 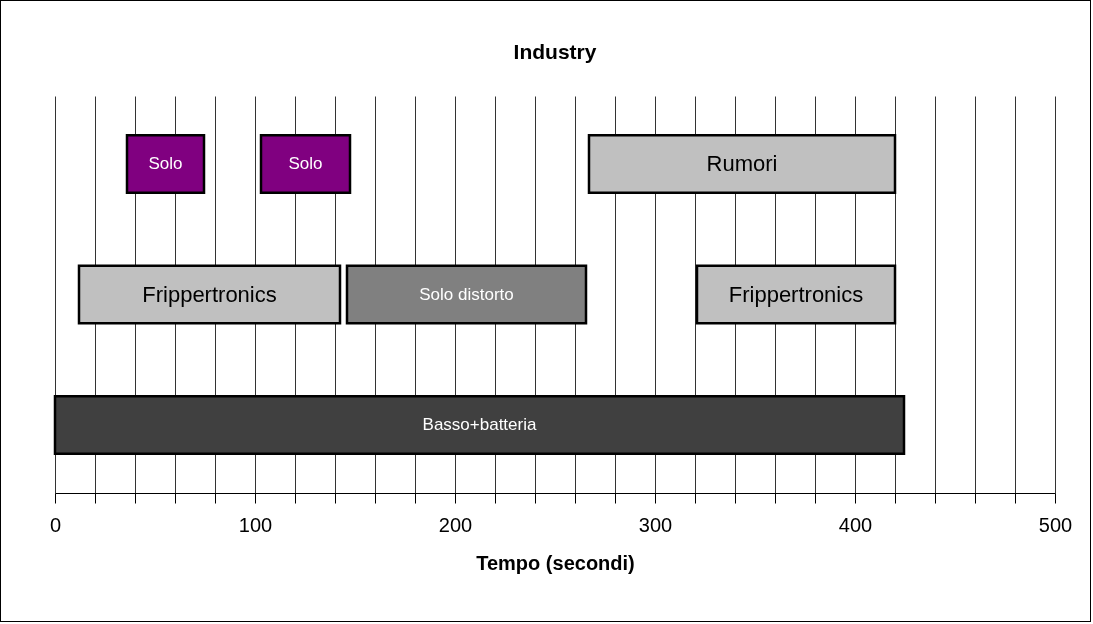 I want to click on x-tick-label: 200, so click(x=455, y=524).